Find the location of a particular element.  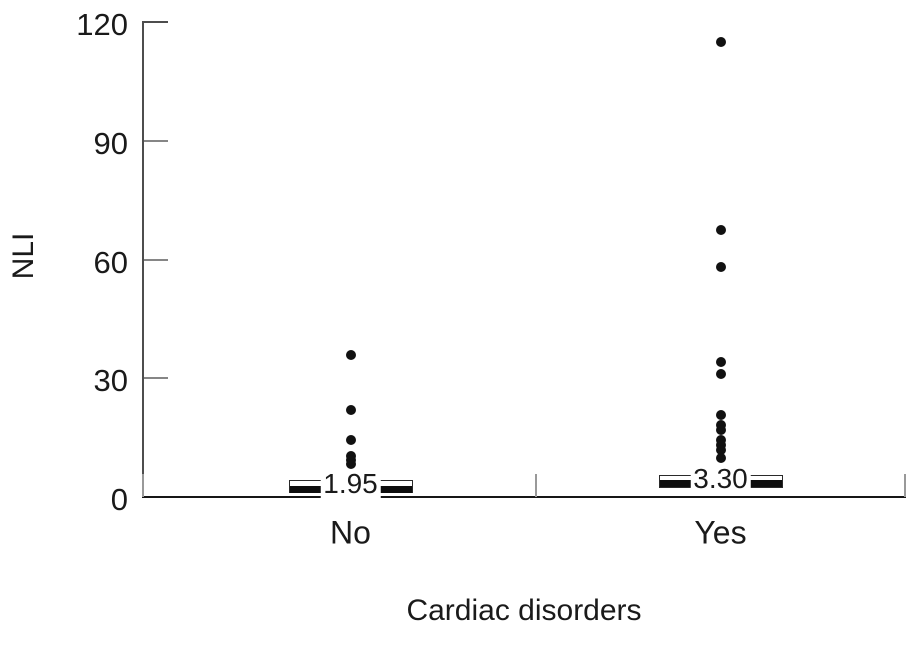

y-axis-line is located at coordinates (143, 259).